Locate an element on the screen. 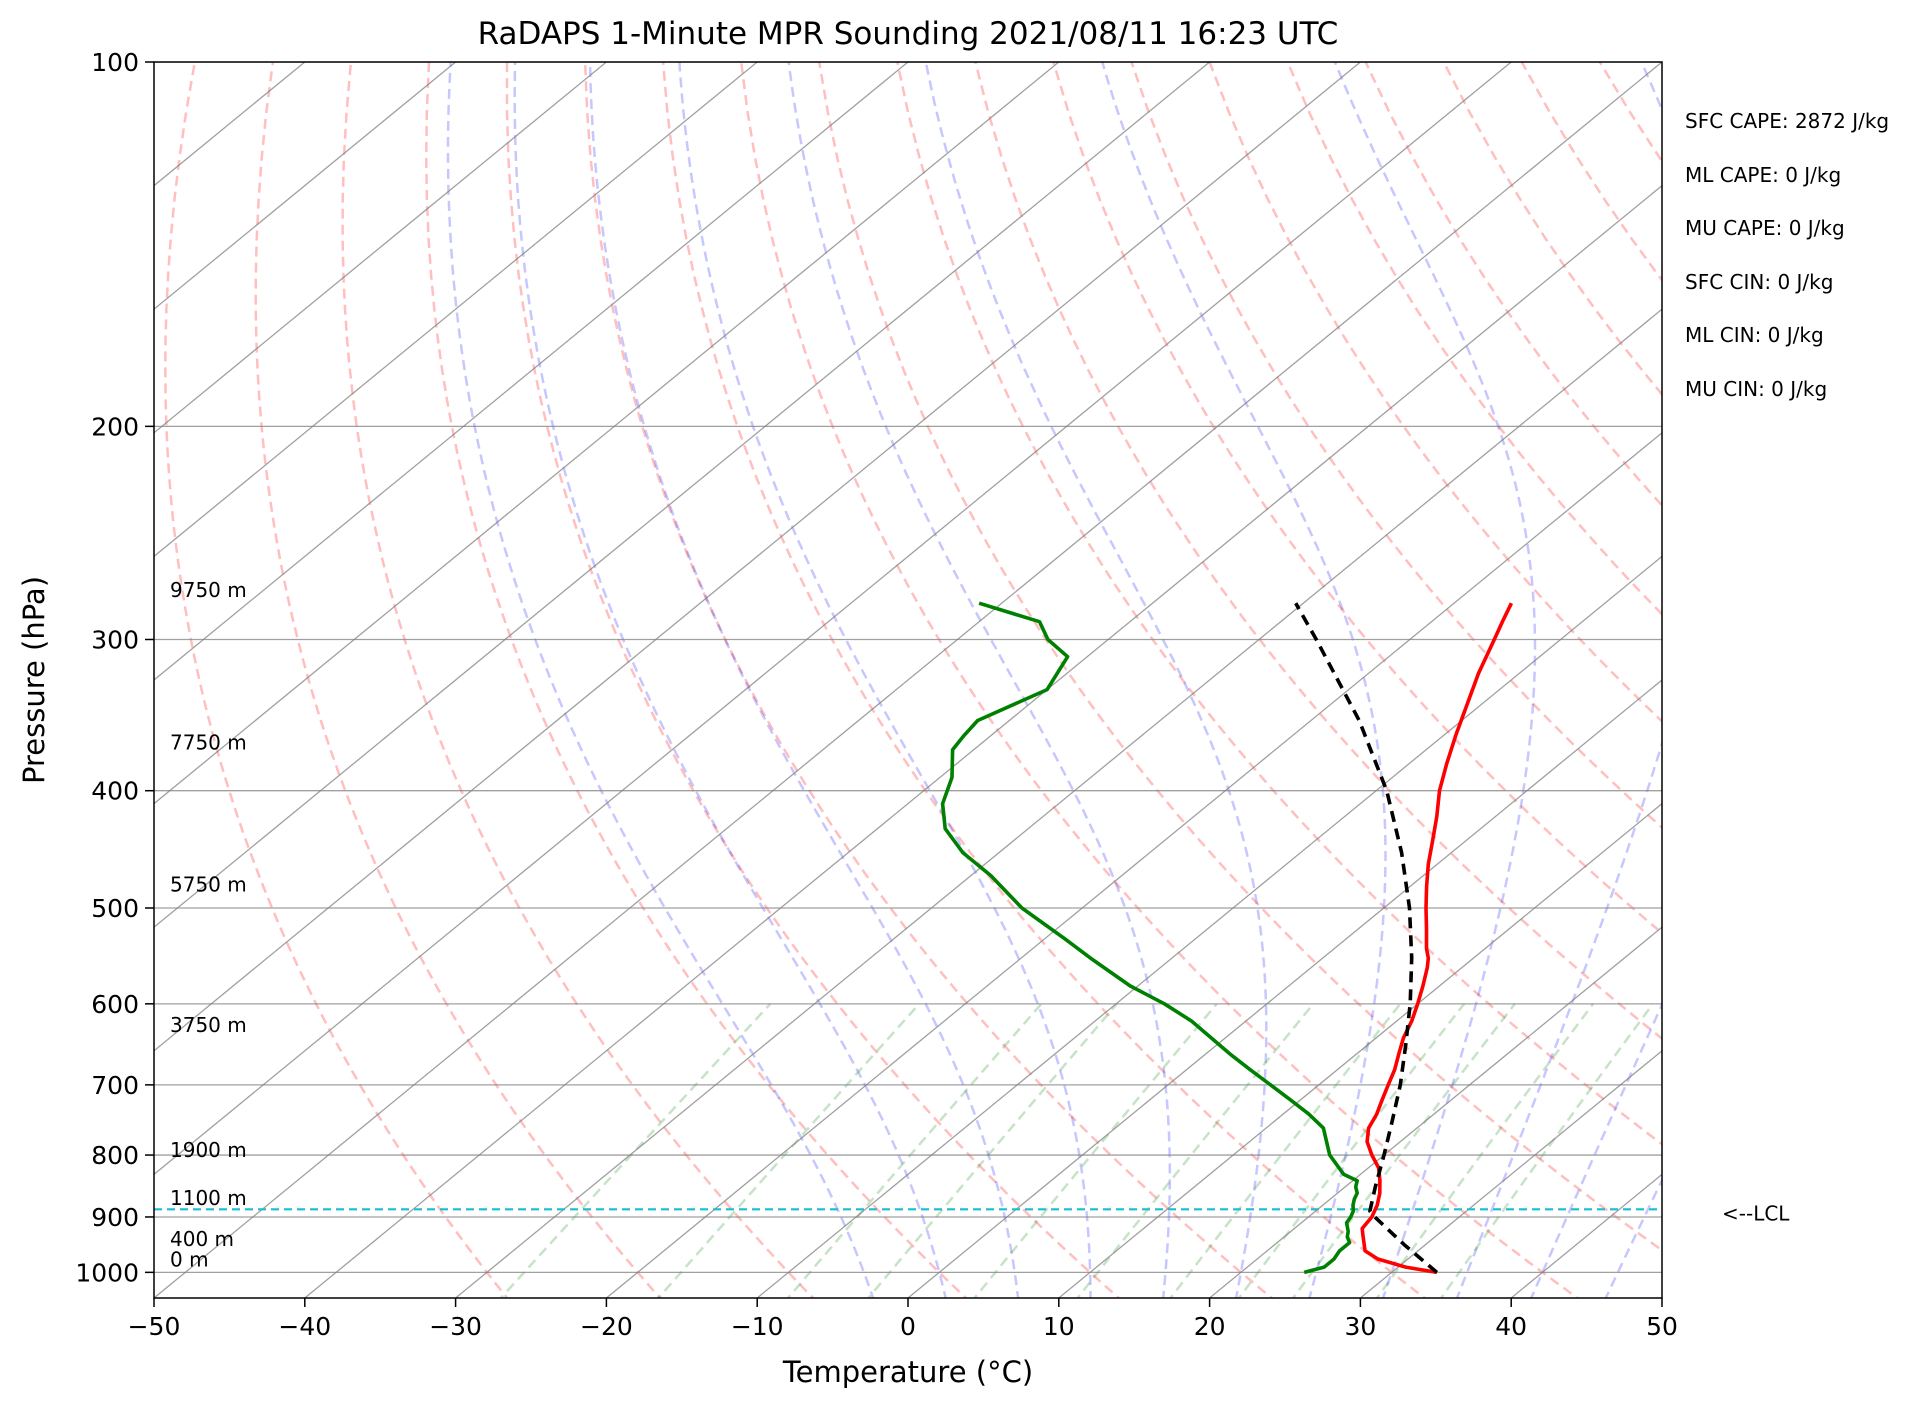 The width and height of the screenshot is (1925, 1406). x-tick-label: 10 is located at coordinates (1059, 1326).